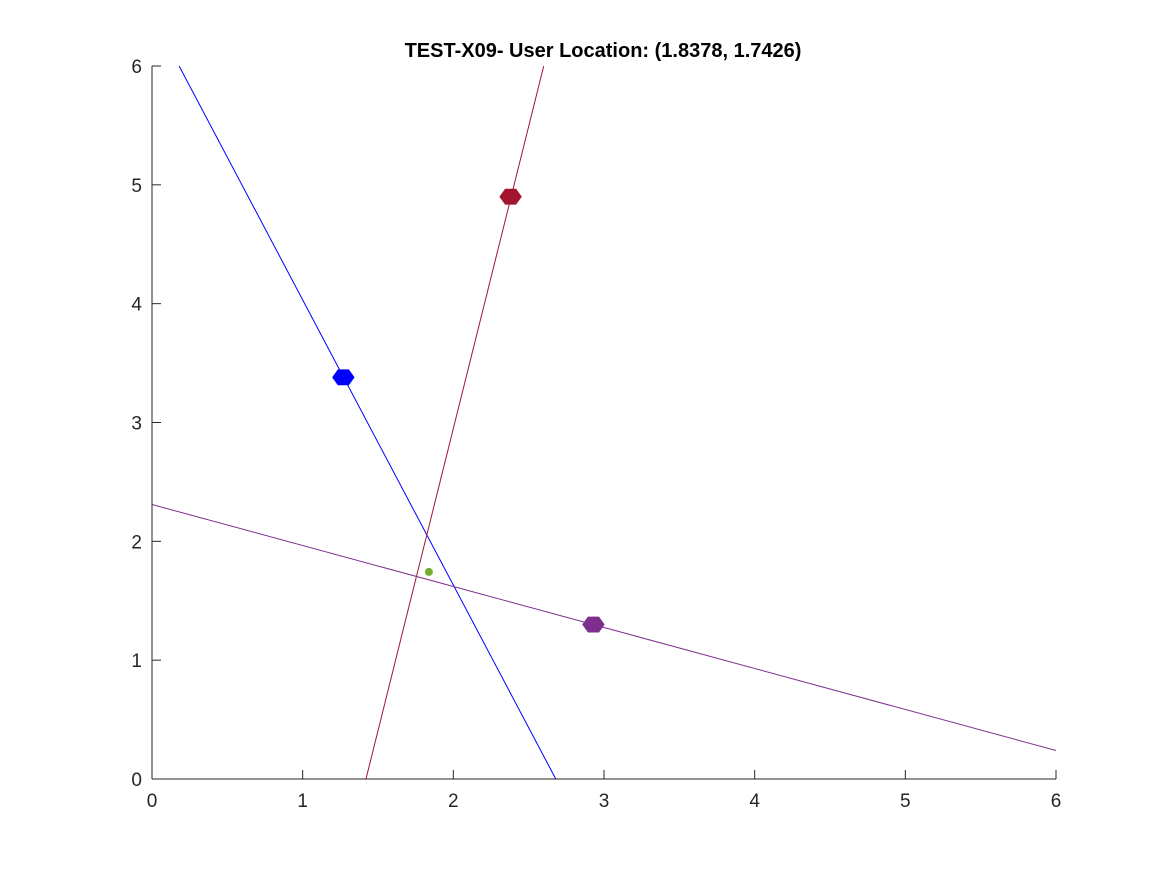  Describe the element at coordinates (754, 801) in the screenshot. I see `x-tick-label: 4` at that location.